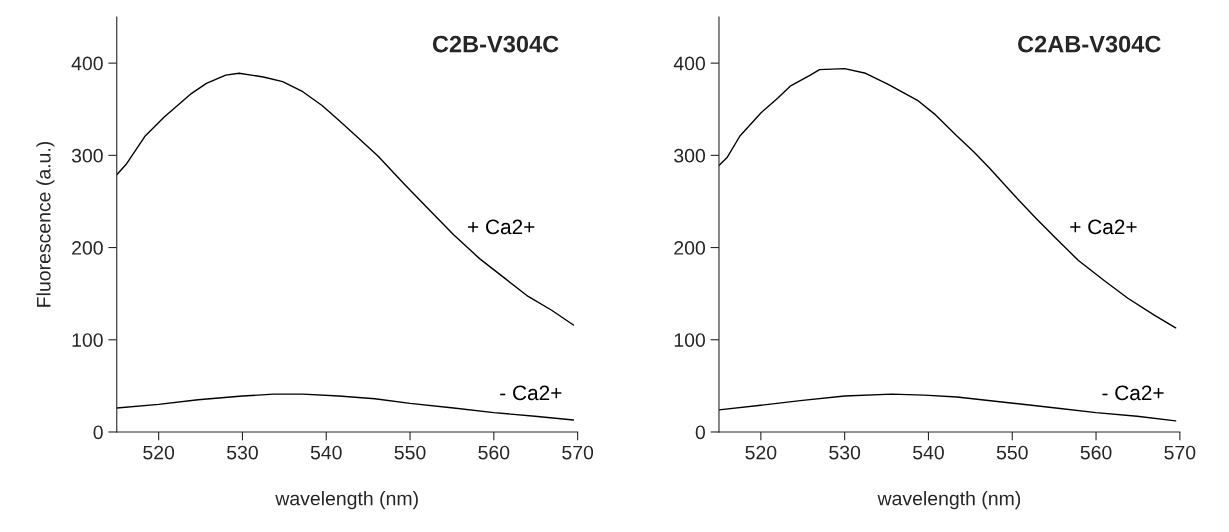 The image size is (1229, 532). I want to click on y-axis-title: Fluorescence (a.u.), so click(45, 224).